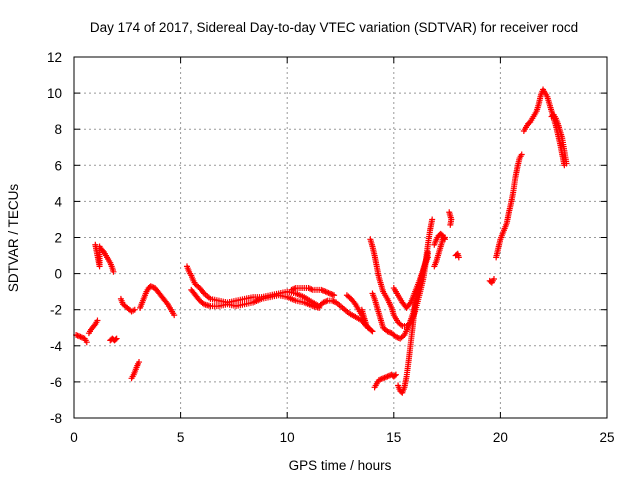 Image resolution: width=640 pixels, height=480 pixels. Describe the element at coordinates (393, 437) in the screenshot. I see `x-tick-label: 15` at that location.